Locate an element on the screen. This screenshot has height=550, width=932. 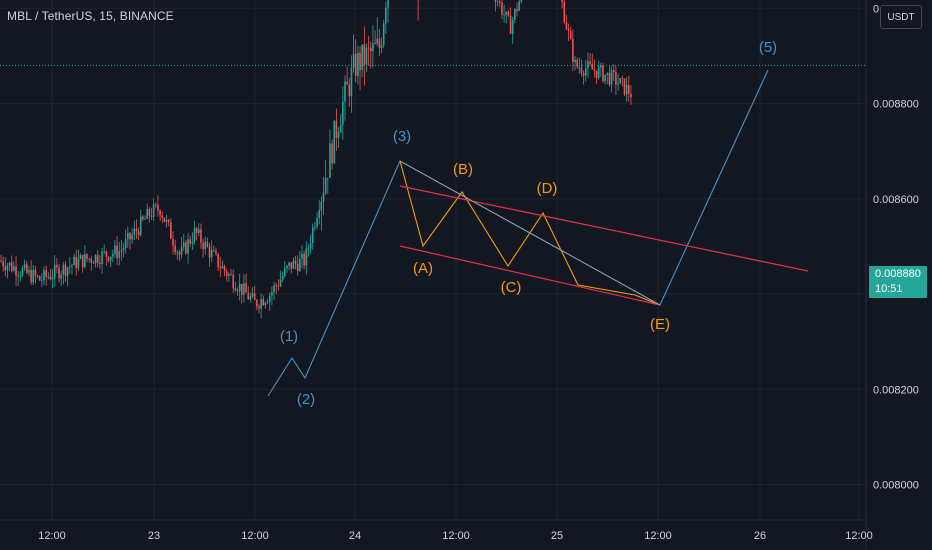
impulse-label: (2) is located at coordinates (306, 399).